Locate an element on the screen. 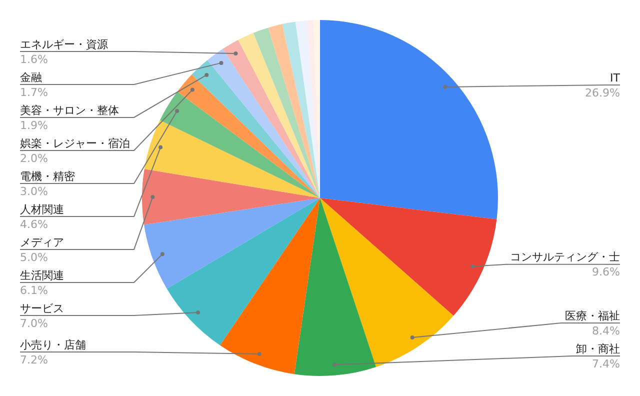 The width and height of the screenshot is (640, 396). data-label: 4.6% is located at coordinates (34, 224).